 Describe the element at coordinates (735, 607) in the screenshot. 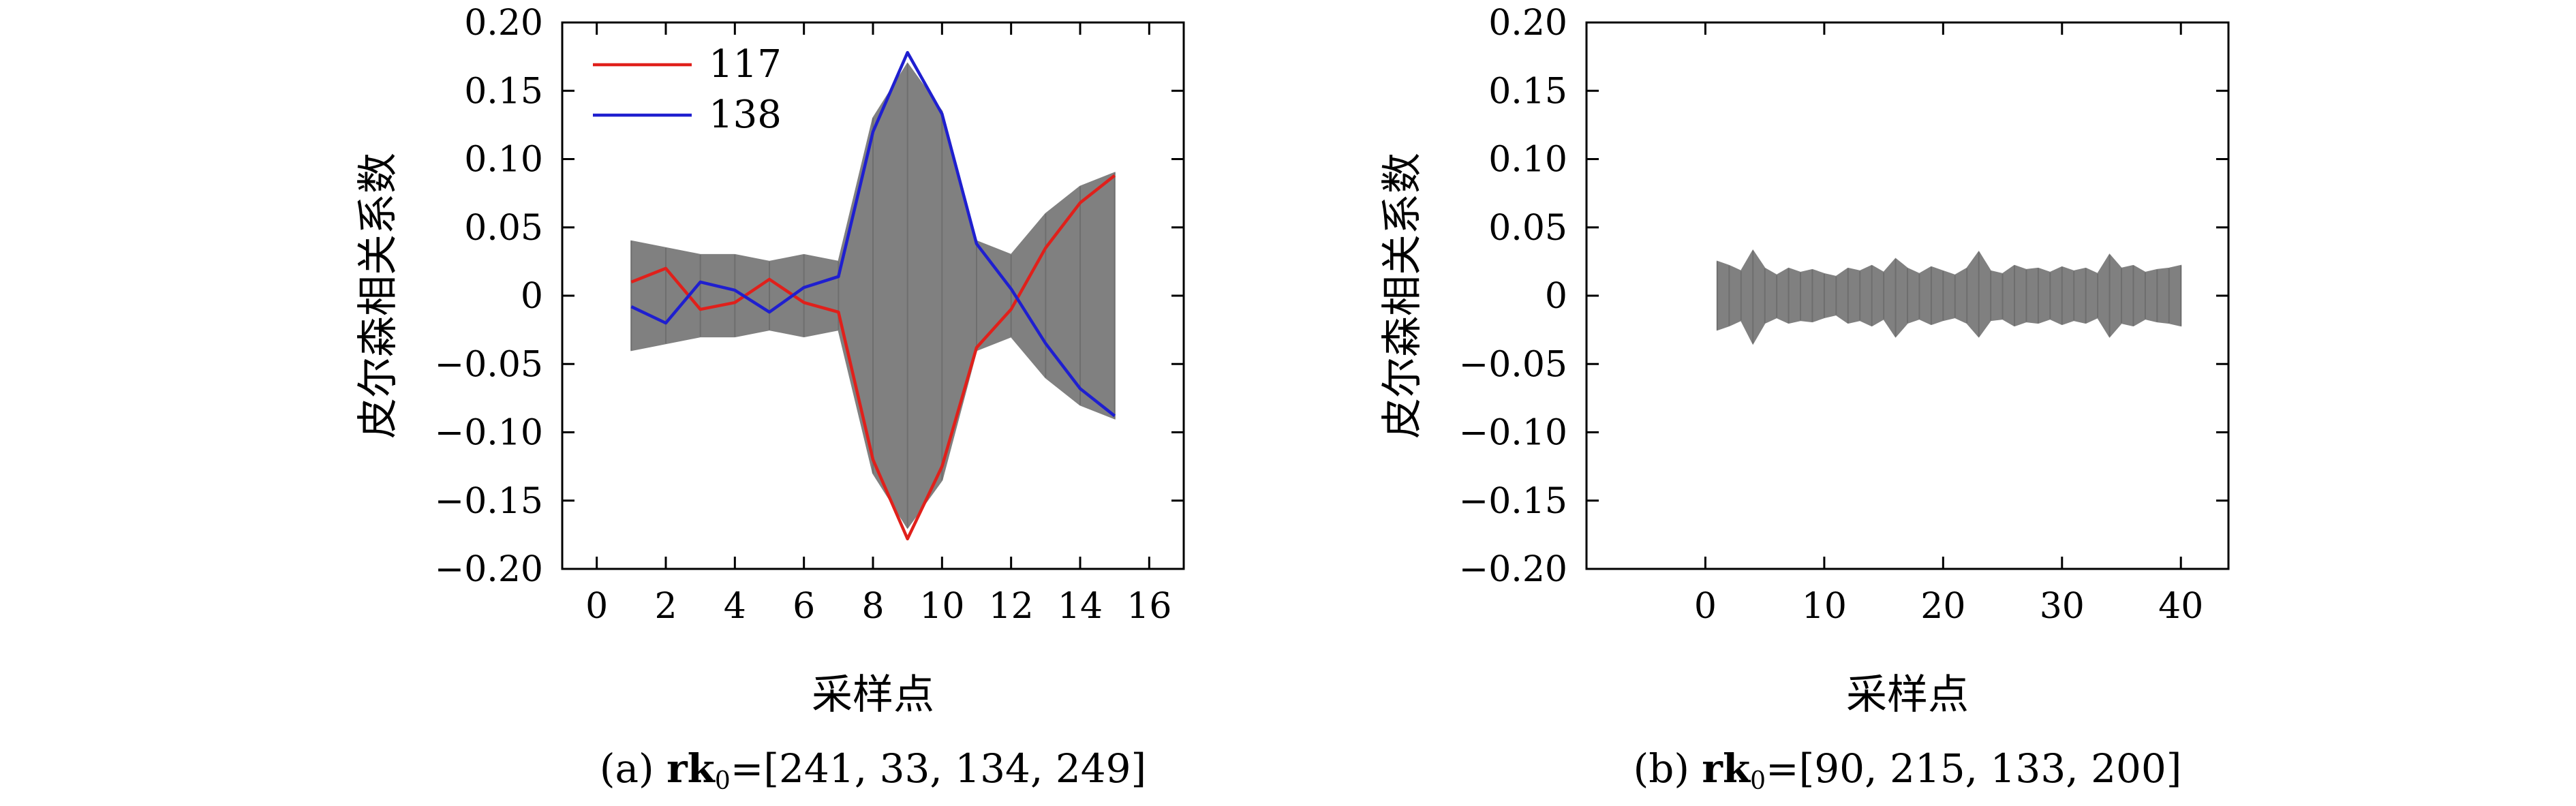

I see `x-tick-label: 4` at that location.